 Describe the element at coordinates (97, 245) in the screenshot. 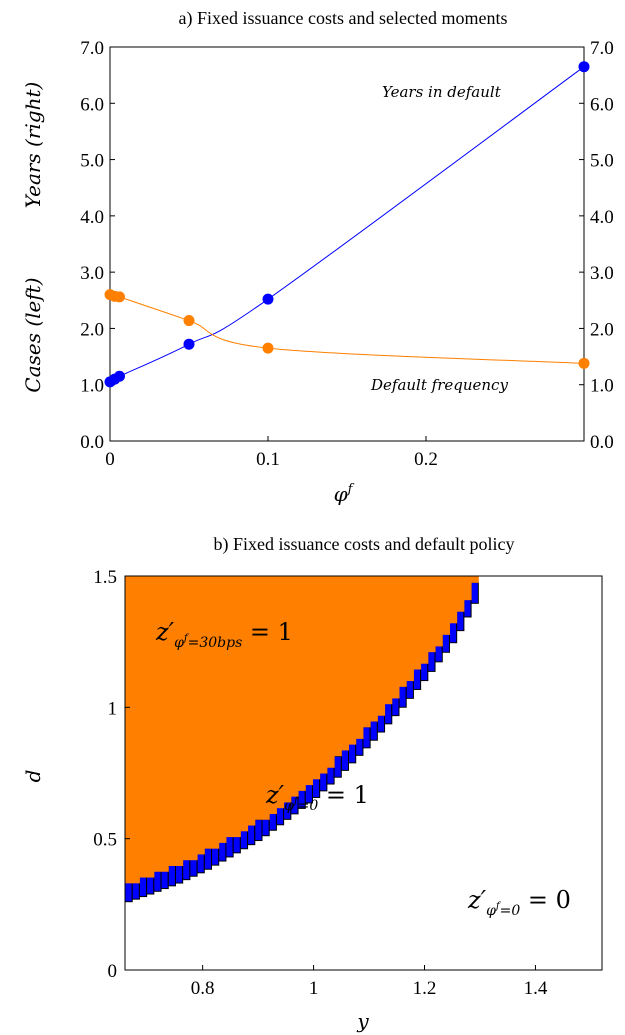

I see `panel-a-left-y-axis: 0.0 1.0 2.0 3.0 4.0 5.0 6.0 7.0` at that location.